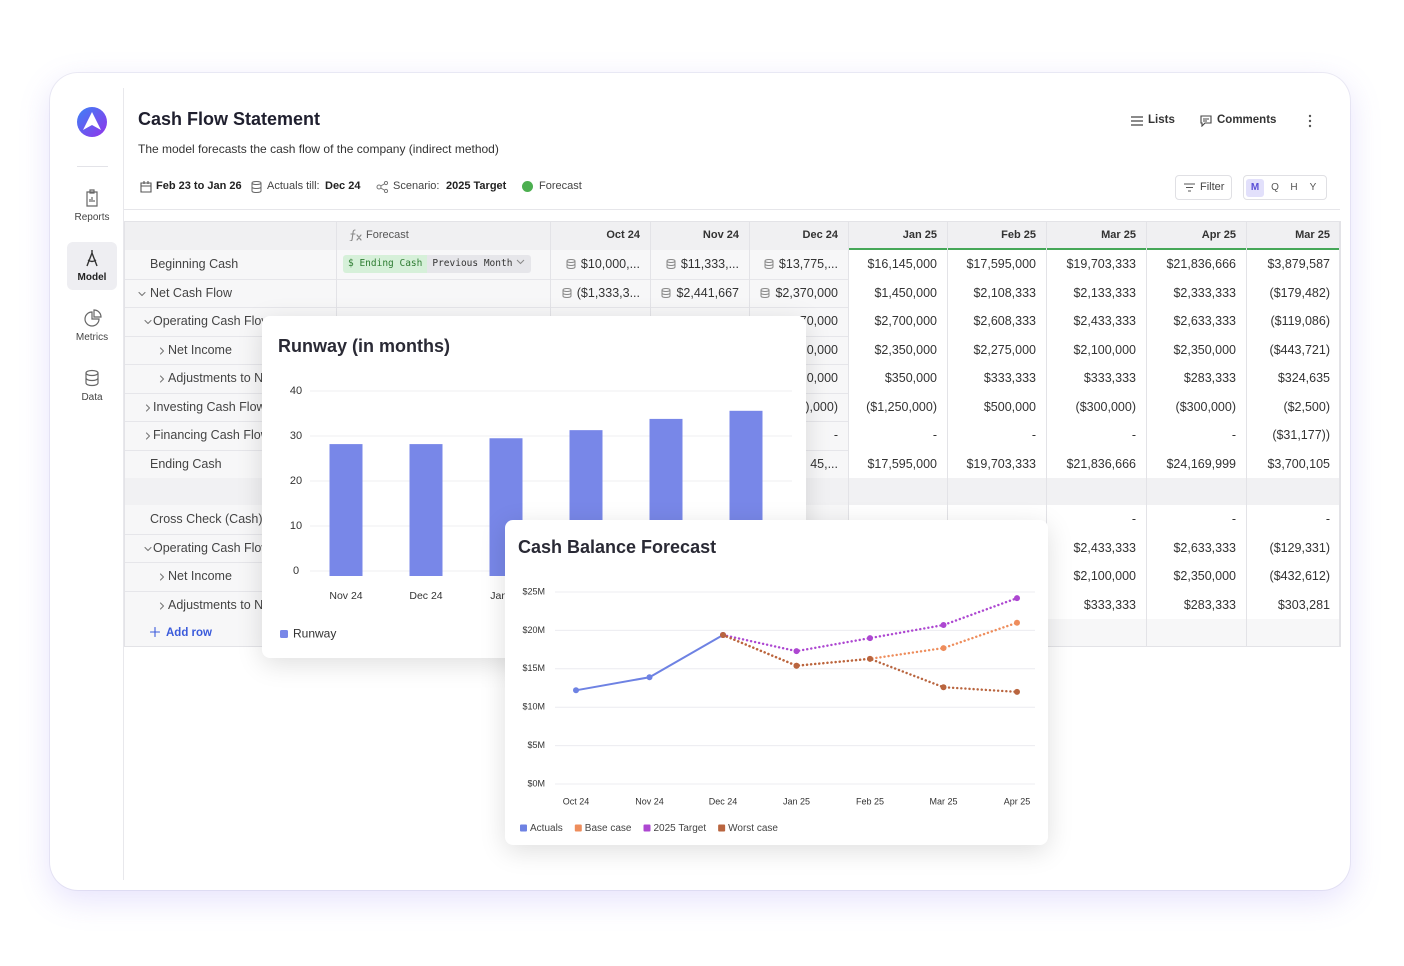 The image size is (1404, 966). I want to click on formula-chip: Previous Month, so click(479, 264).